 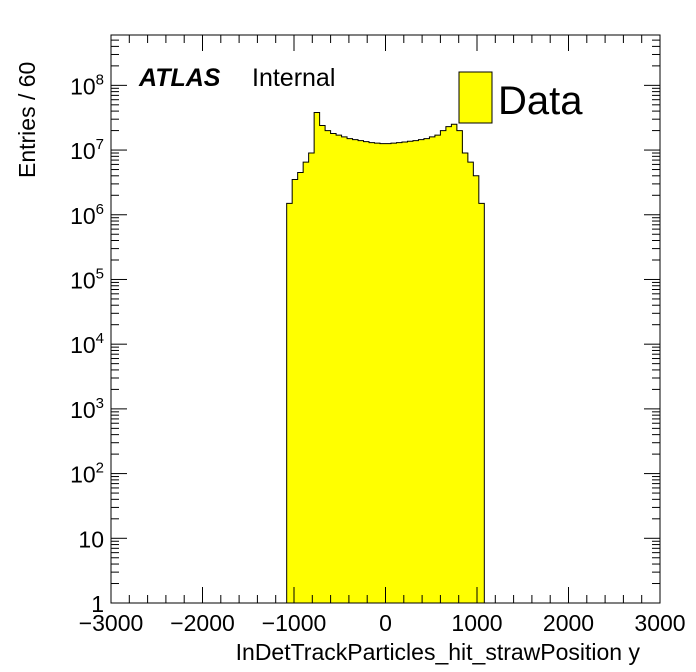 What do you see at coordinates (87, 279) in the screenshot?
I see `y-tick-label: 10⁵` at bounding box center [87, 279].